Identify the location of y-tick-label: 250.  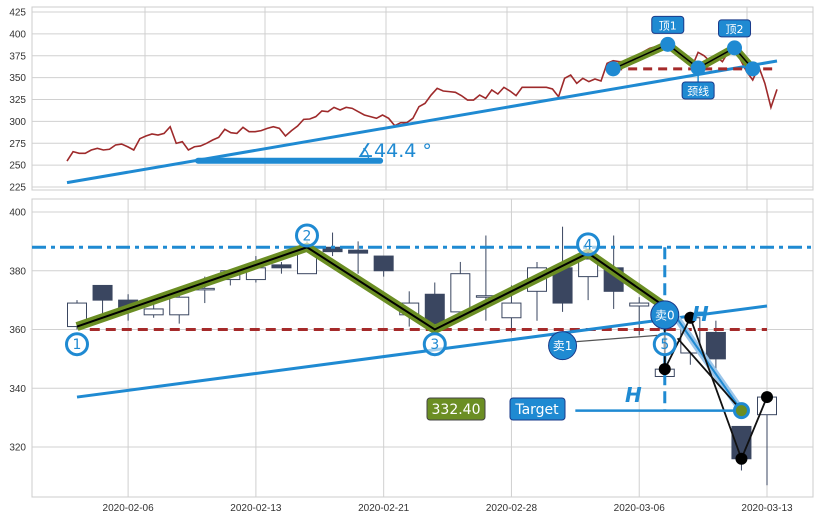
(17, 166).